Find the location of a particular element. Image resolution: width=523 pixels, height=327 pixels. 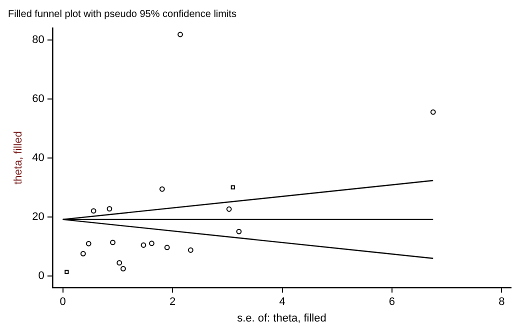

y-tick-label: 80 is located at coordinates (38, 40).